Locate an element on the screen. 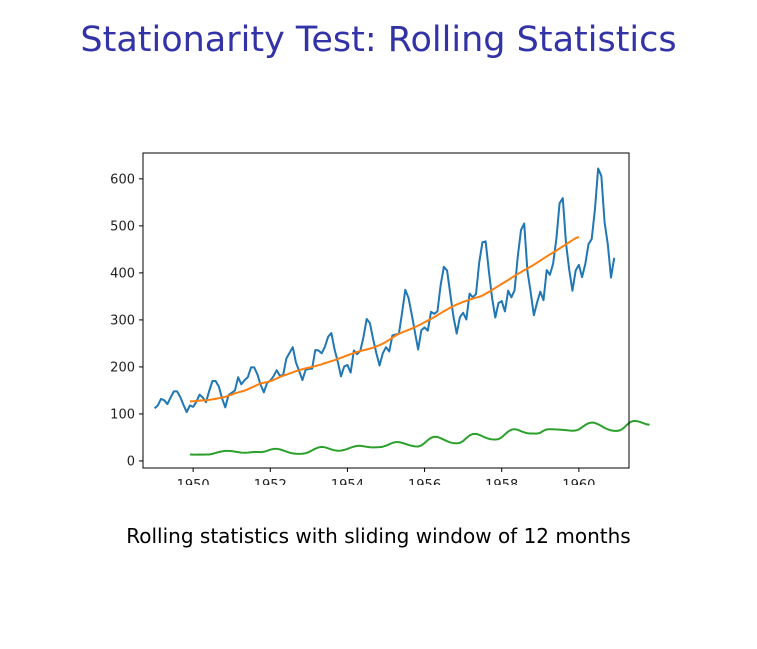  slide-title: Stationarity Test: Rolling Statistics is located at coordinates (378, 40).